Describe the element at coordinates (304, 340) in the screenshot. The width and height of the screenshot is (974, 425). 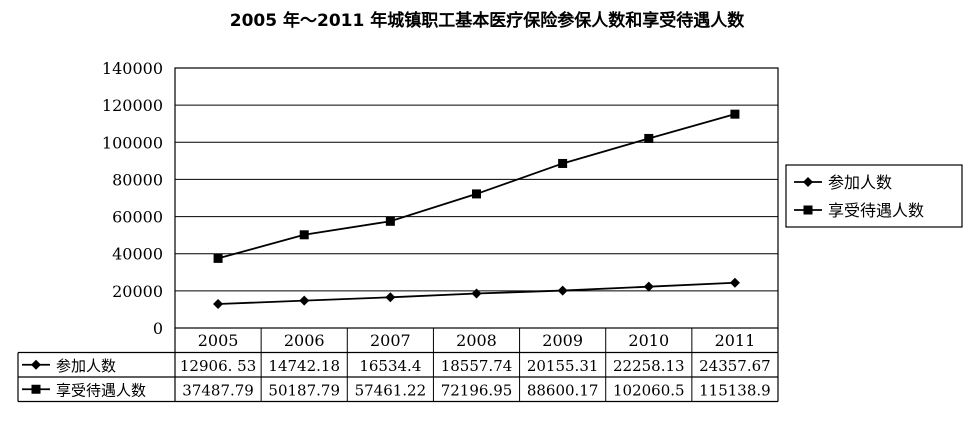
I see `x-tick-label: 2006` at that location.